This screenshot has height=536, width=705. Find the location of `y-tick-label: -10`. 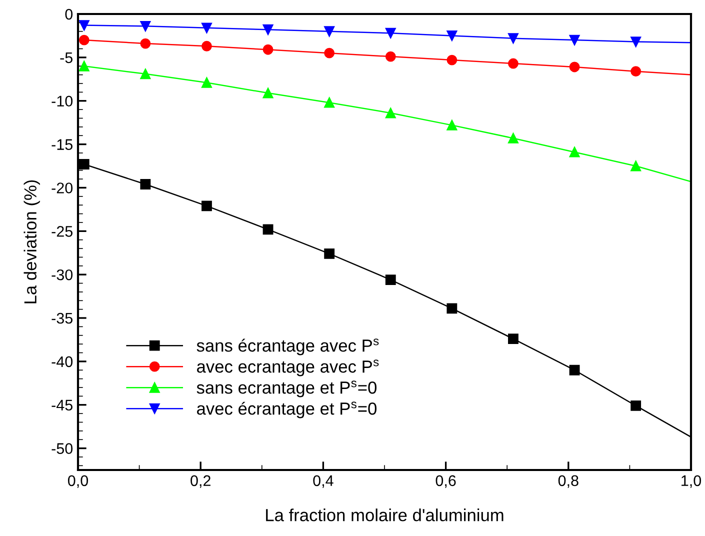

y-tick-label: -10 is located at coordinates (62, 101).